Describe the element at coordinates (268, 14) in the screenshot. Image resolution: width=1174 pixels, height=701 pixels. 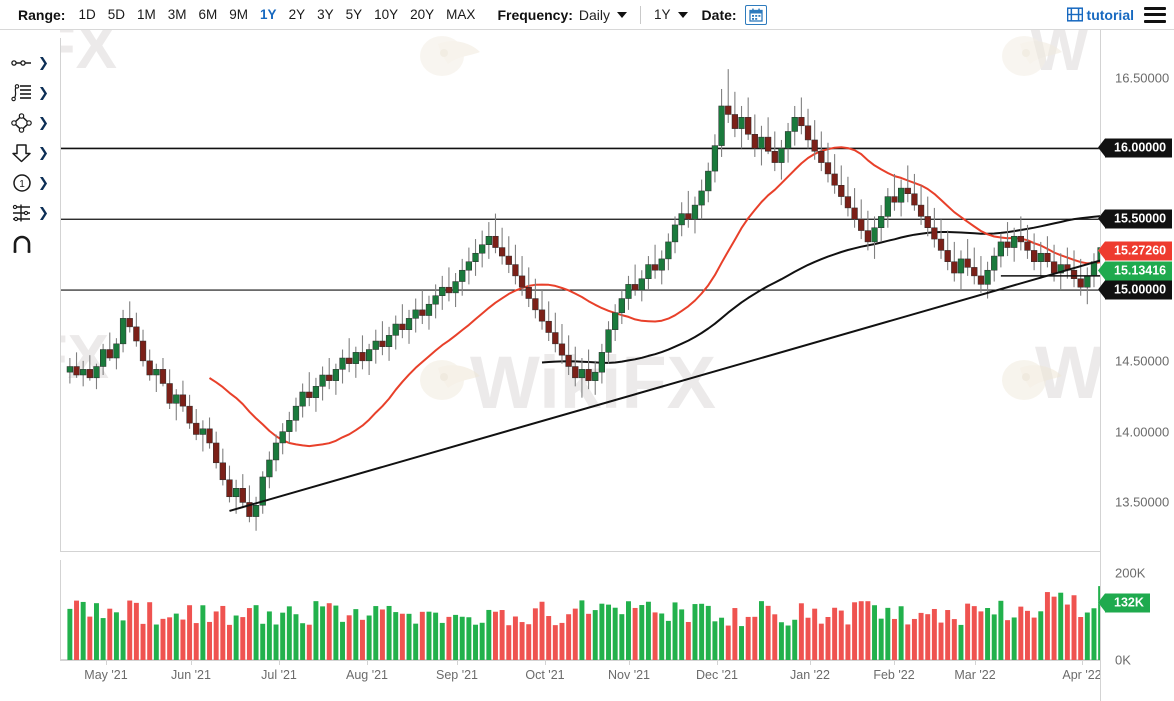
I see `range-button-1y: 1Y` at that location.